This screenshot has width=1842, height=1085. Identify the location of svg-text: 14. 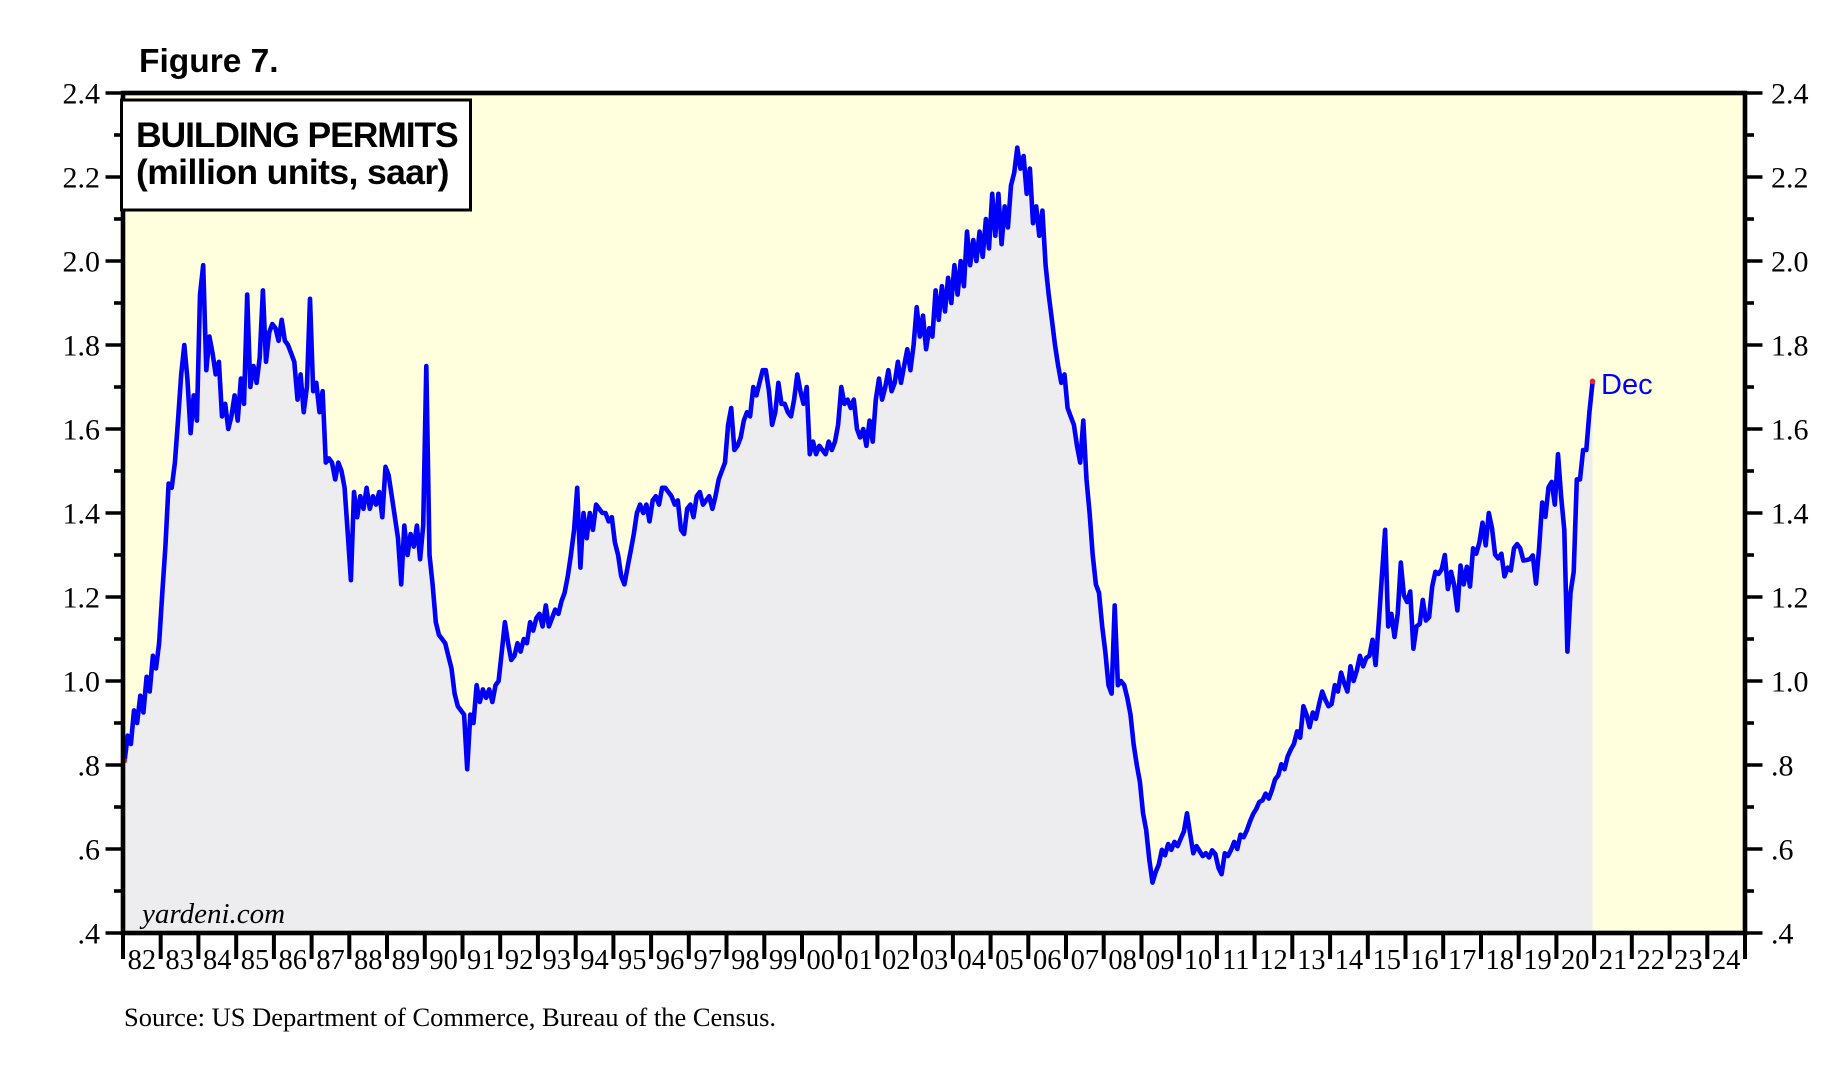
(1349, 960).